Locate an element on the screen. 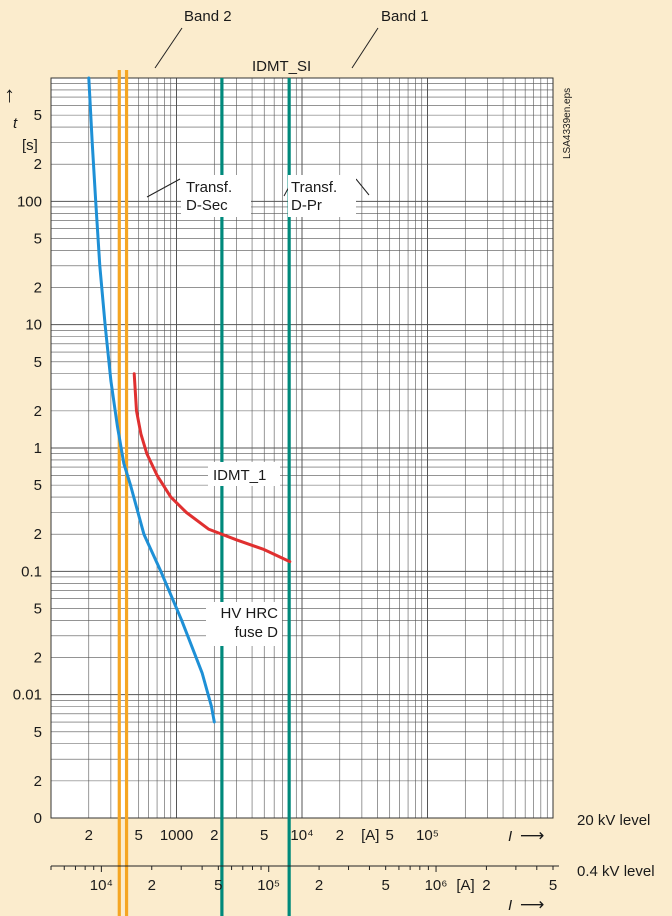 This screenshot has height=916, width=672. y-tick-label: 0.1 is located at coordinates (31, 571).